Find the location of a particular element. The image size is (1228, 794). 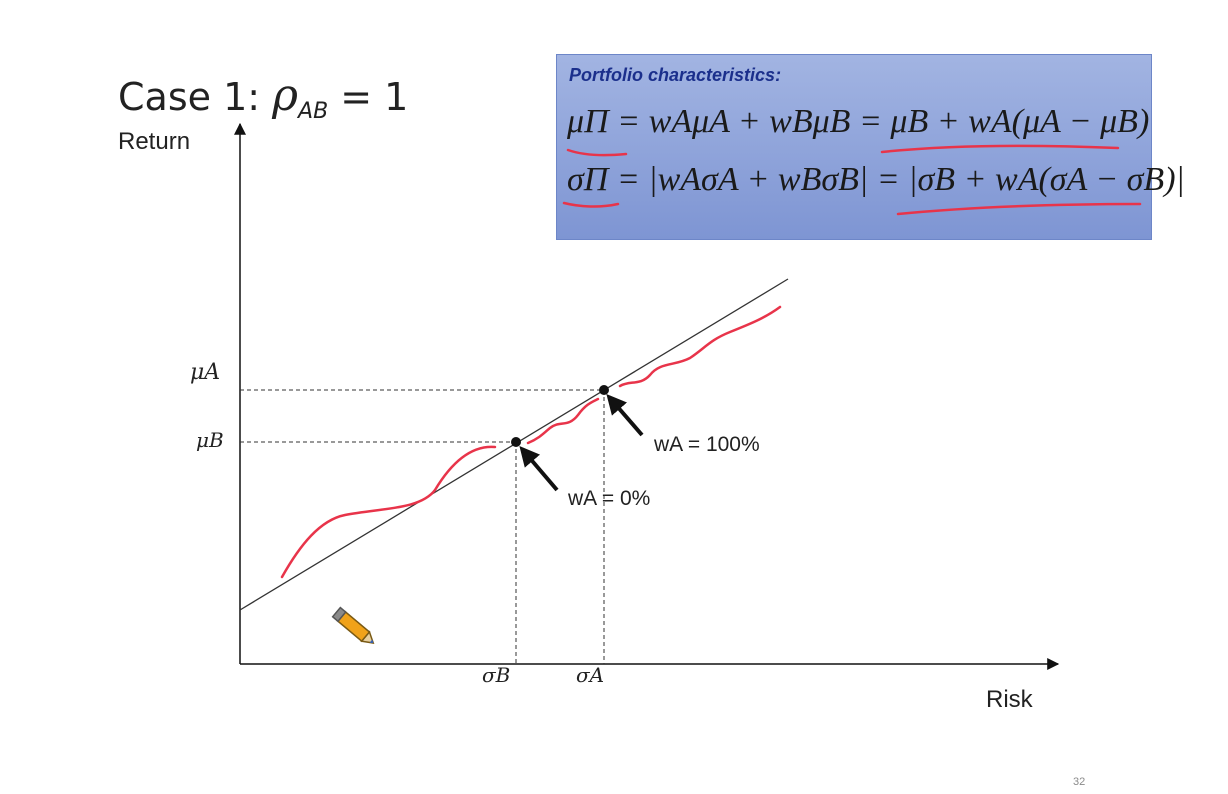

ink-stroke-right is located at coordinates (700, 346).